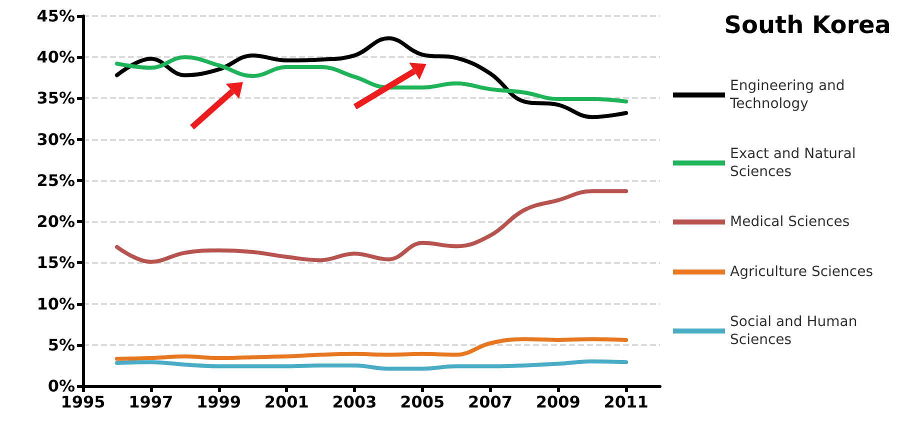 The width and height of the screenshot is (900, 428). I want to click on y-tick-label: 10%, so click(55, 304).